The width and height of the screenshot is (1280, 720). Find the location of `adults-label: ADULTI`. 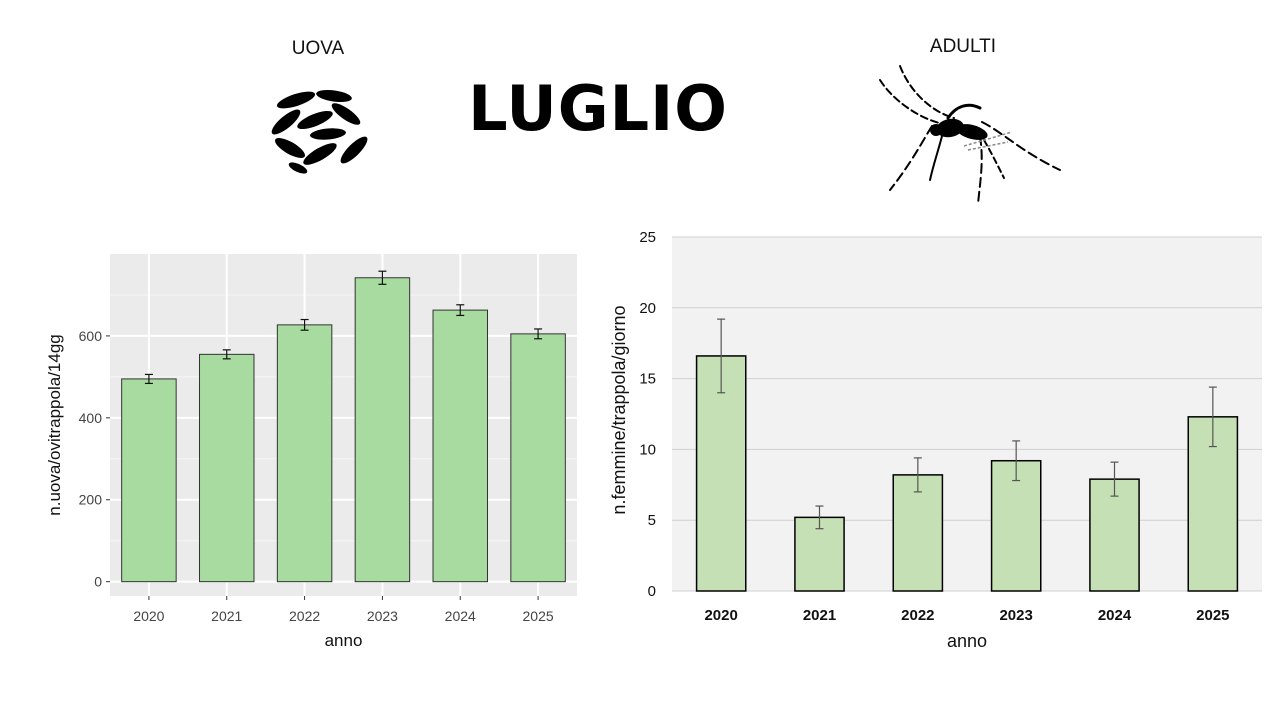

adults-label: ADULTI is located at coordinates (963, 46).